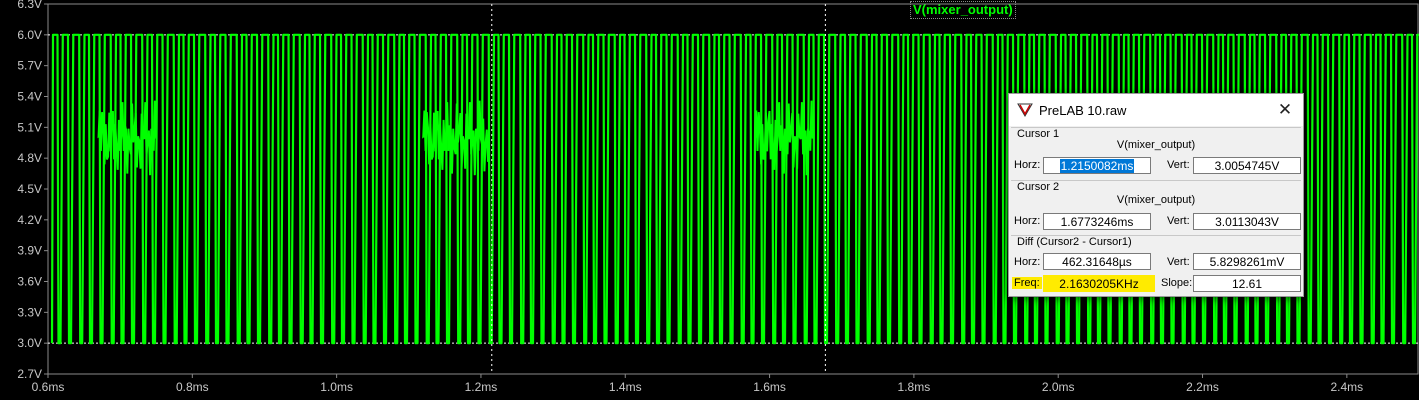  I want to click on diff-group-label: Diff (Cursor2 - Cursor1), so click(1074, 242).